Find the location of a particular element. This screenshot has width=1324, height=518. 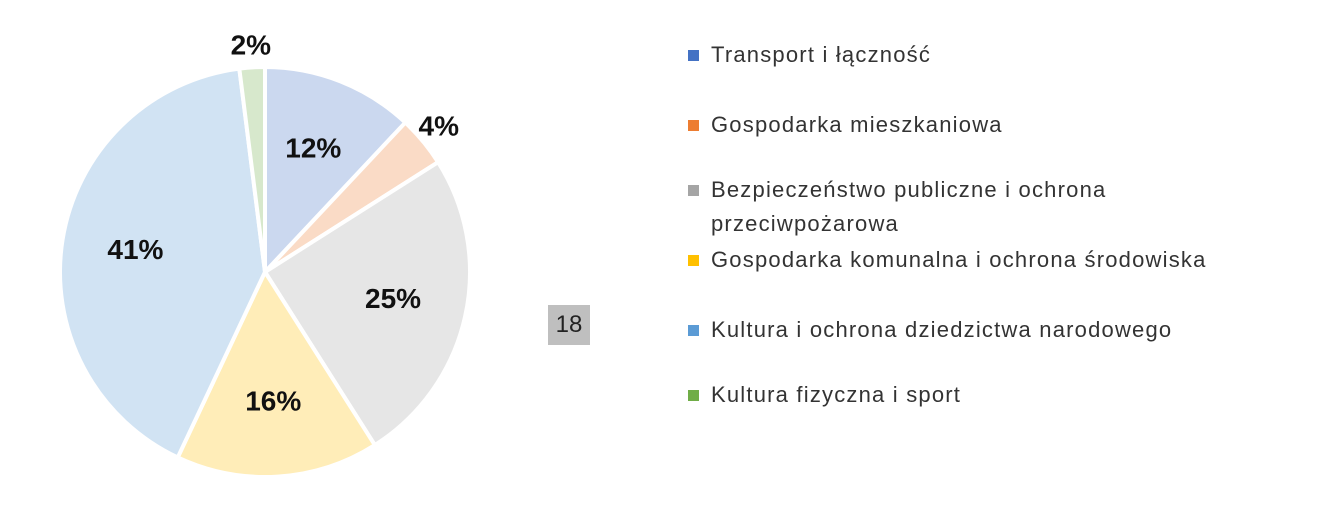

legend-label: Gospodarka mieszkaniowa is located at coordinates (857, 124).